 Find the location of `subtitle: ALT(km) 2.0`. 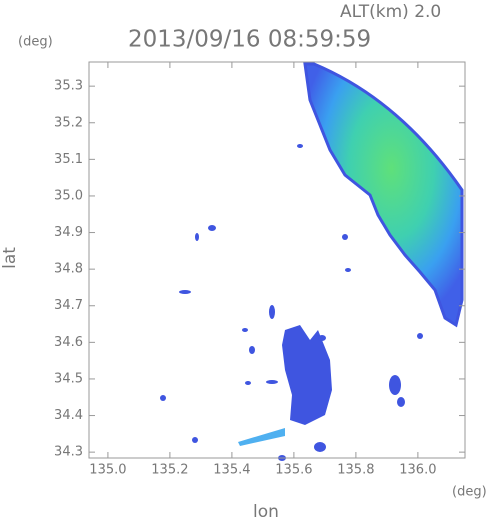

subtitle: ALT(km) 2.0 is located at coordinates (390, 12).